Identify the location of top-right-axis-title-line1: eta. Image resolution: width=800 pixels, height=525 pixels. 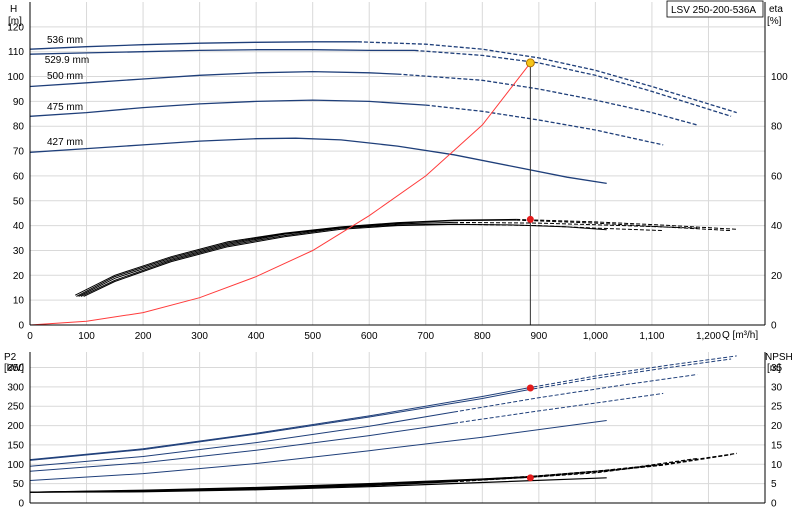
(776, 9).